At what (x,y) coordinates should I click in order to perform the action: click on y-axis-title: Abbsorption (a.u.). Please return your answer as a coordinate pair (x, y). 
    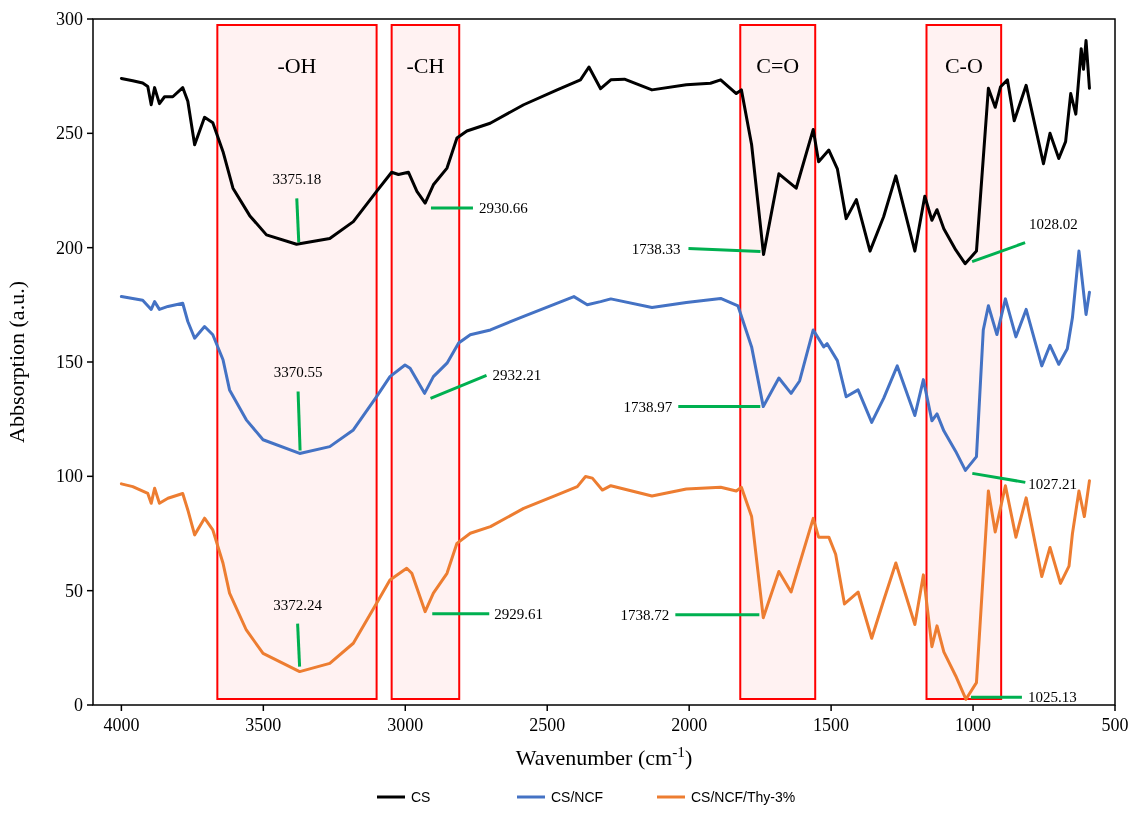
    Looking at the image, I should click on (16, 362).